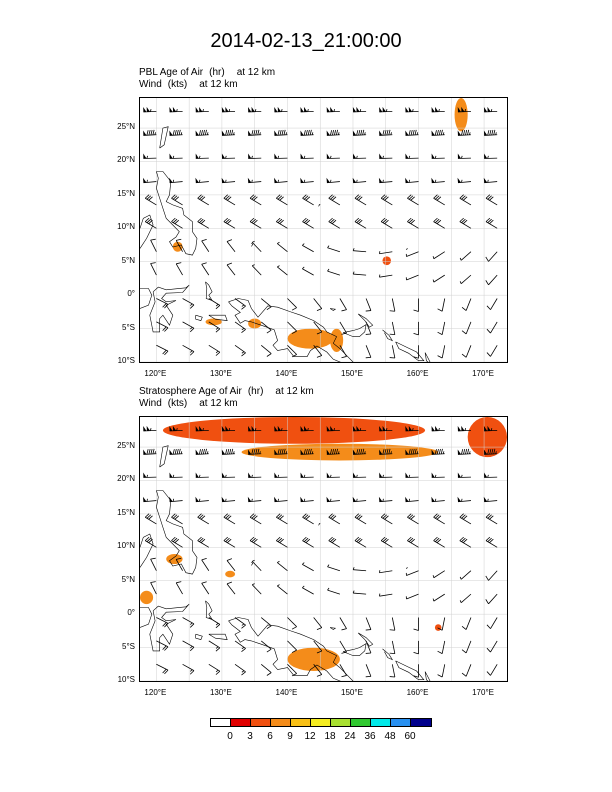 This screenshot has width=612, height=792. Describe the element at coordinates (131, 294) in the screenshot. I see `panel1-lat-label: 0°` at that location.